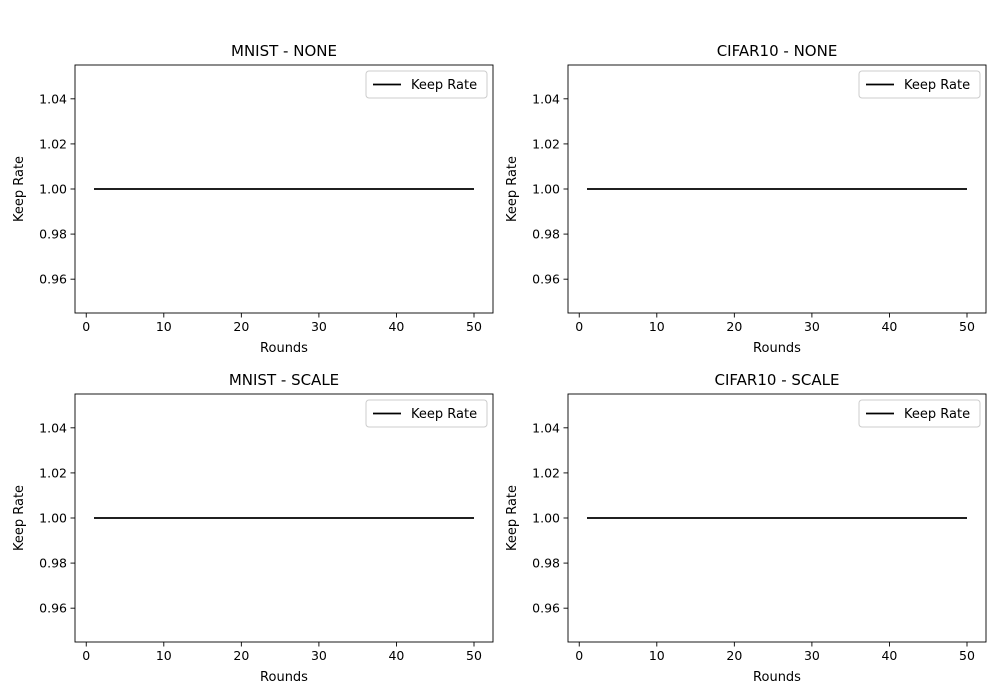 The width and height of the screenshot is (1000, 700). I want to click on chart-title: CIFAR10 - NONE, so click(777, 51).